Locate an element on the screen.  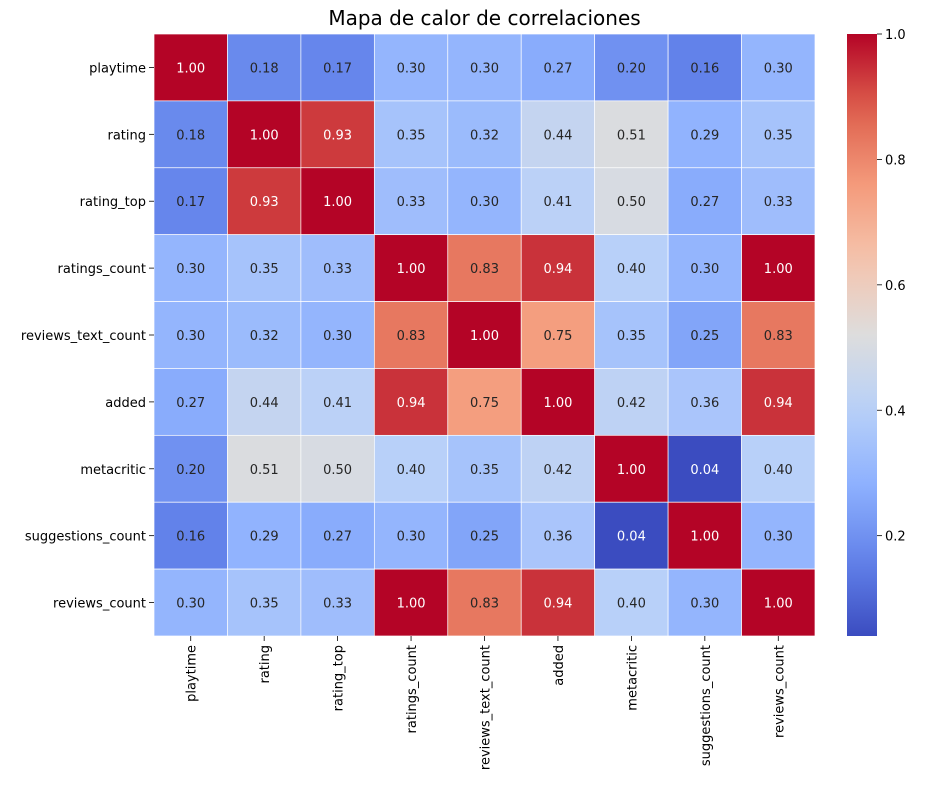
cell-value-label-3-1: 0.35 is located at coordinates (264, 269).